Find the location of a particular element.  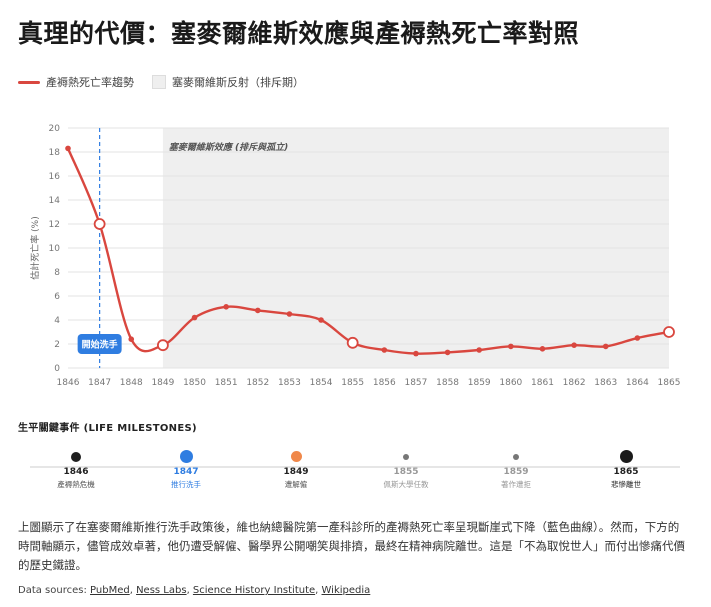

milestone-1855: 1855 佩斯大學任教 is located at coordinates (406, 472).